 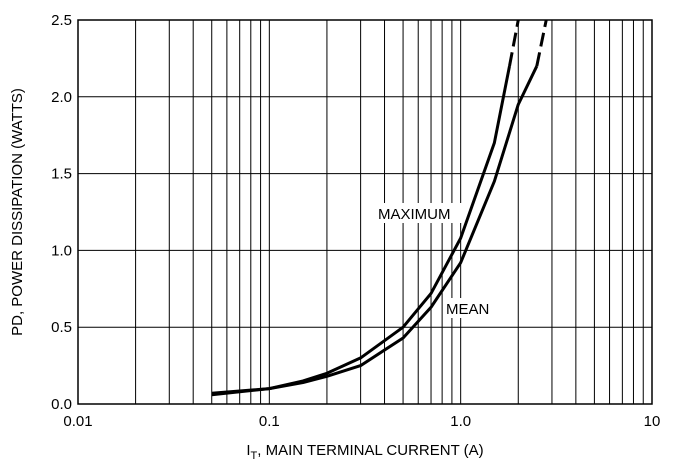 I want to click on x-tick-label: 0.01, so click(x=77, y=421).